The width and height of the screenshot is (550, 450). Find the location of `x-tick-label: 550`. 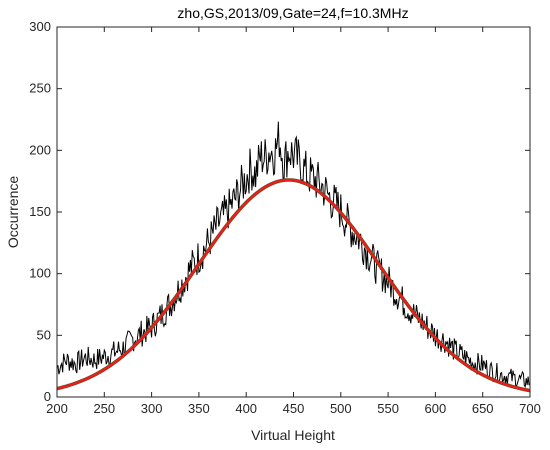

x-tick-label: 550 is located at coordinates (388, 408).